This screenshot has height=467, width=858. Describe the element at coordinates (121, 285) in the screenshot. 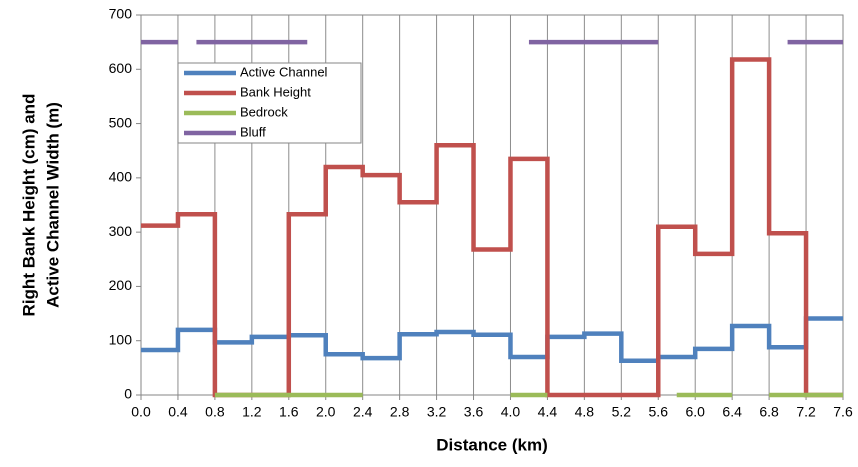

I see `y-tick-label: 200` at that location.